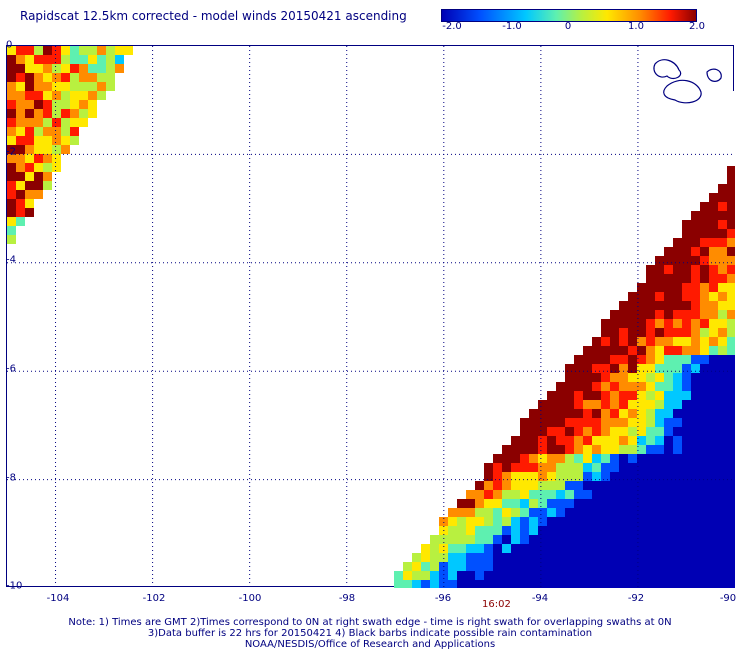  Describe the element at coordinates (11, 478) in the screenshot. I see `y-tick-label: -8` at that location.